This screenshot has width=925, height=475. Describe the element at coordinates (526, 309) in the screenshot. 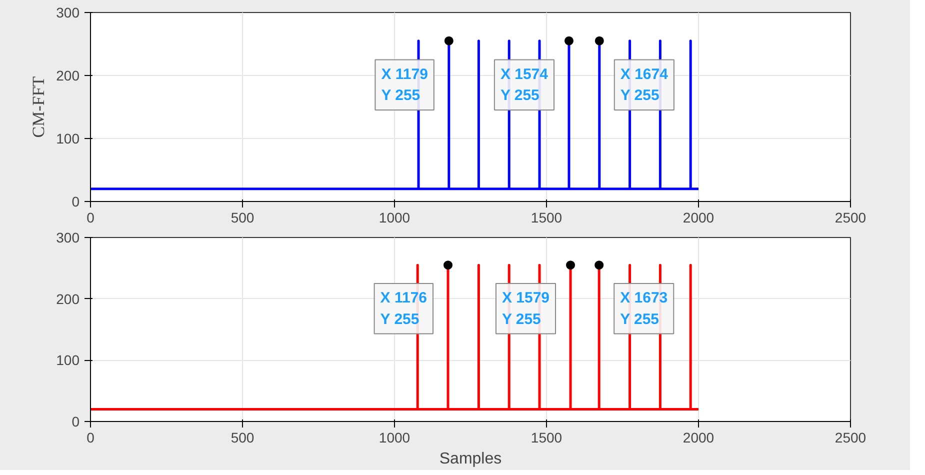

I see `annotation: X 1579 Y 255` at that location.